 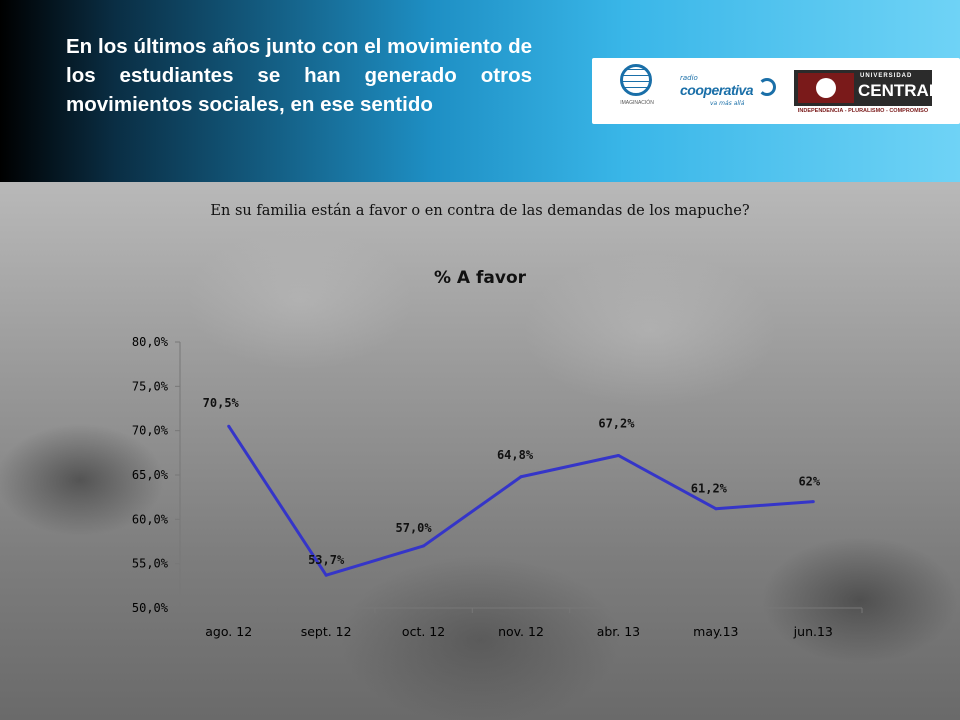 I want to click on y-tick-label: 70,0%, so click(x=150, y=431).